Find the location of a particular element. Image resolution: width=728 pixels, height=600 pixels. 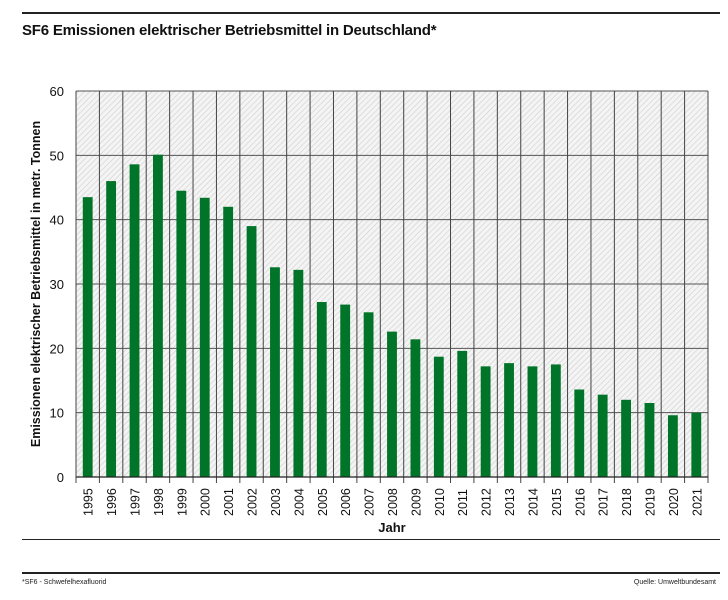

bar-2014 is located at coordinates (532, 421).